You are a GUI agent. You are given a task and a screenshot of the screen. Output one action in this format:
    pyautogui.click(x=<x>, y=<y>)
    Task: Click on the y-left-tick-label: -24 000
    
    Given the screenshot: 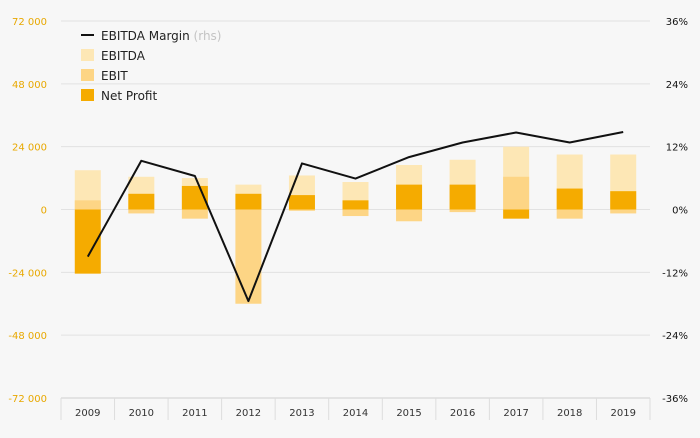 What is the action you would take?
    pyautogui.click(x=27, y=273)
    